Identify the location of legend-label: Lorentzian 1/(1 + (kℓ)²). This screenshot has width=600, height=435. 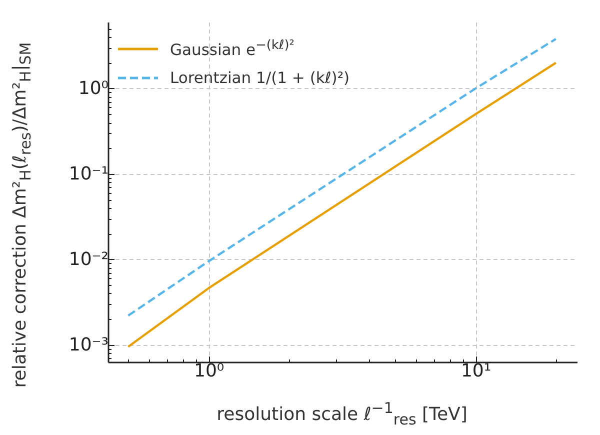
(260, 77).